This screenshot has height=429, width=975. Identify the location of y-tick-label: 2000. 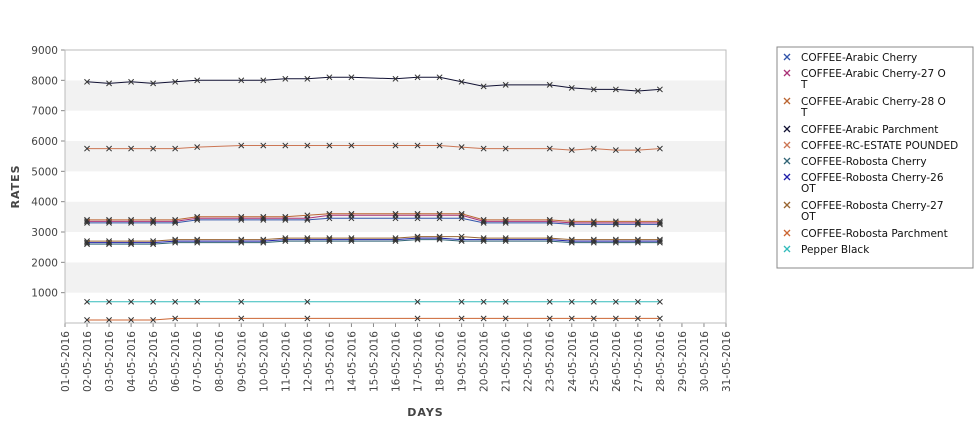
(44, 263).